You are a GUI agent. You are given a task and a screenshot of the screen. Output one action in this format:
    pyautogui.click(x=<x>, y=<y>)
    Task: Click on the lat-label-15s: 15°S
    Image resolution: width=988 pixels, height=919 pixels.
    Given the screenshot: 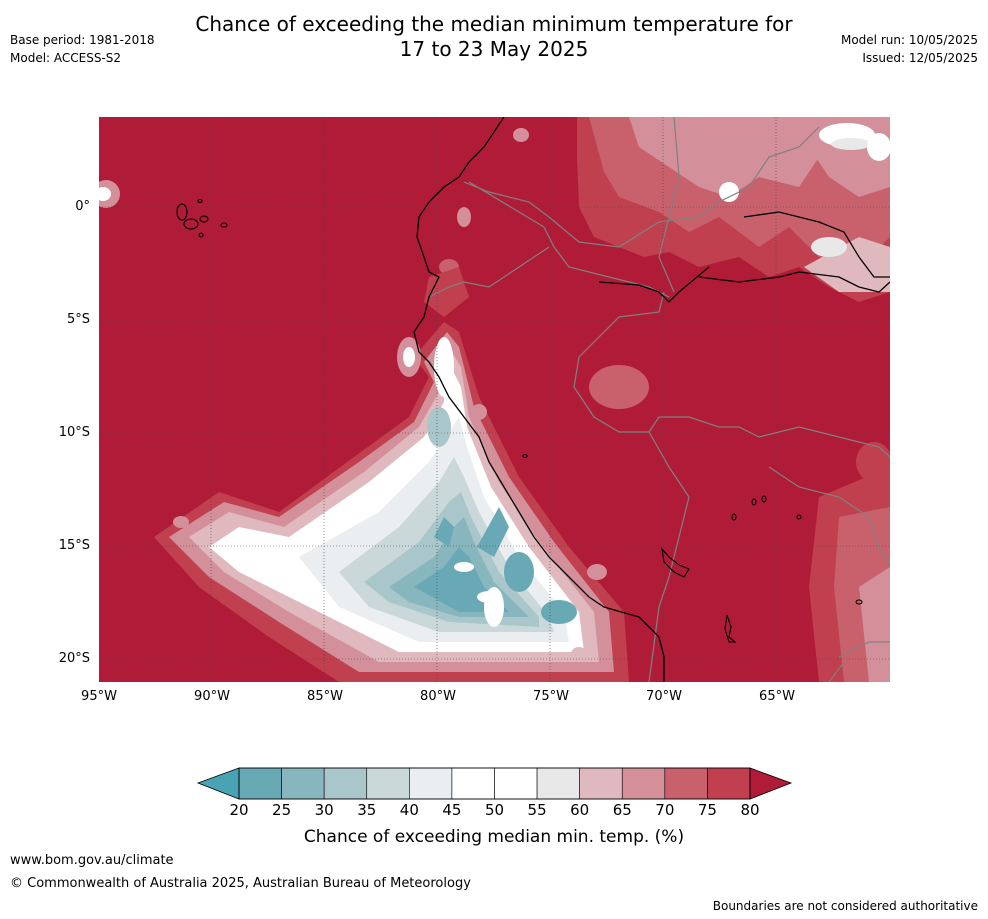 What is the action you would take?
    pyautogui.click(x=74, y=545)
    